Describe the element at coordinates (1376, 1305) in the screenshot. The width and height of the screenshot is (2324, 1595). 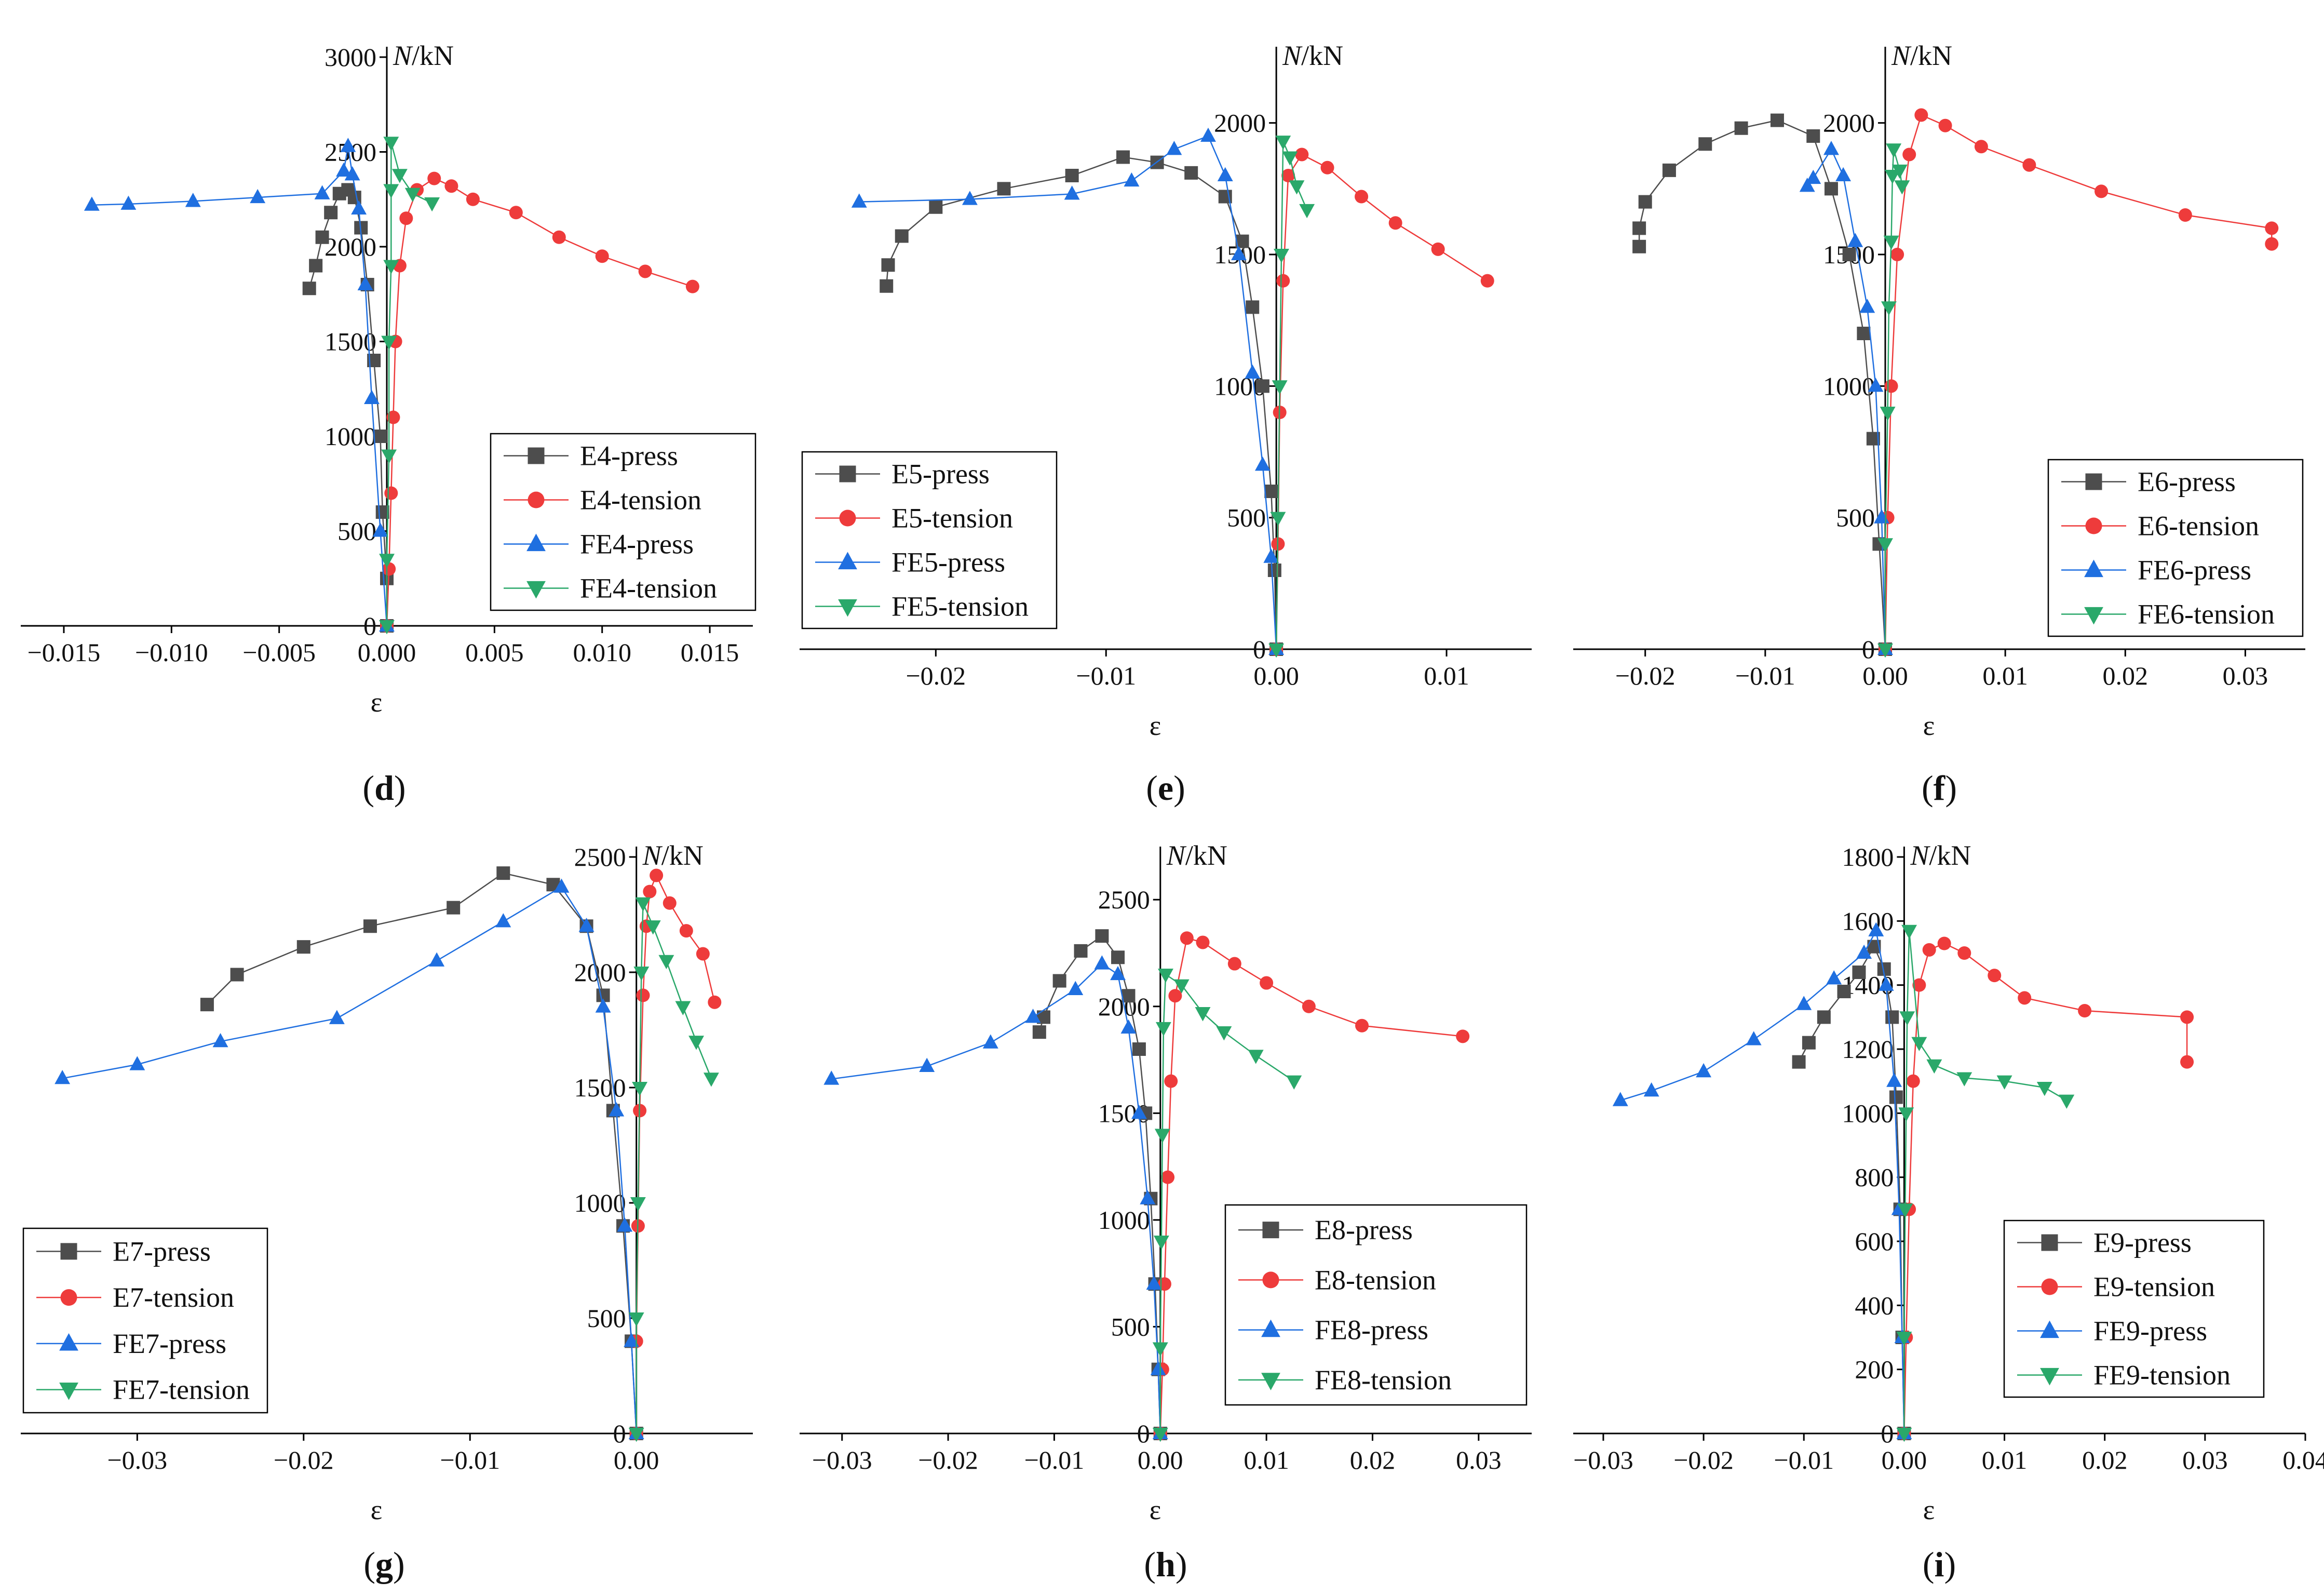
I see `legend-box` at that location.